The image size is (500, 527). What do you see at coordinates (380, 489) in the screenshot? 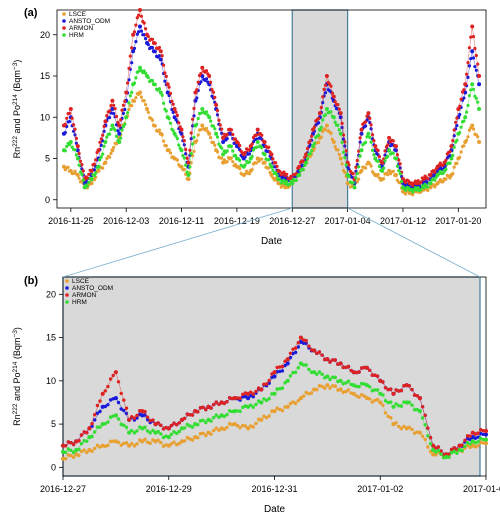
I see `x-tick-label: 2017-01-02` at bounding box center [380, 489].